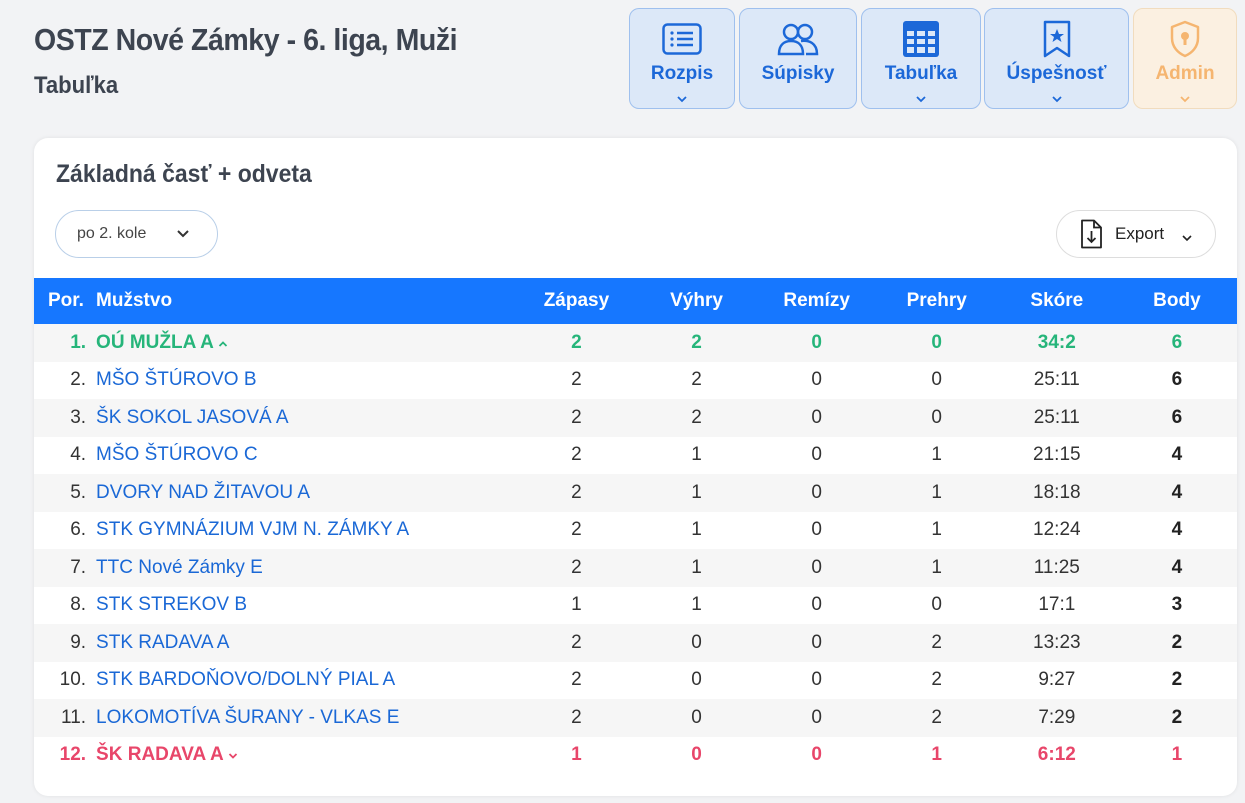 The height and width of the screenshot is (803, 1245). What do you see at coordinates (1136, 234) in the screenshot?
I see `export-button: Export` at bounding box center [1136, 234].